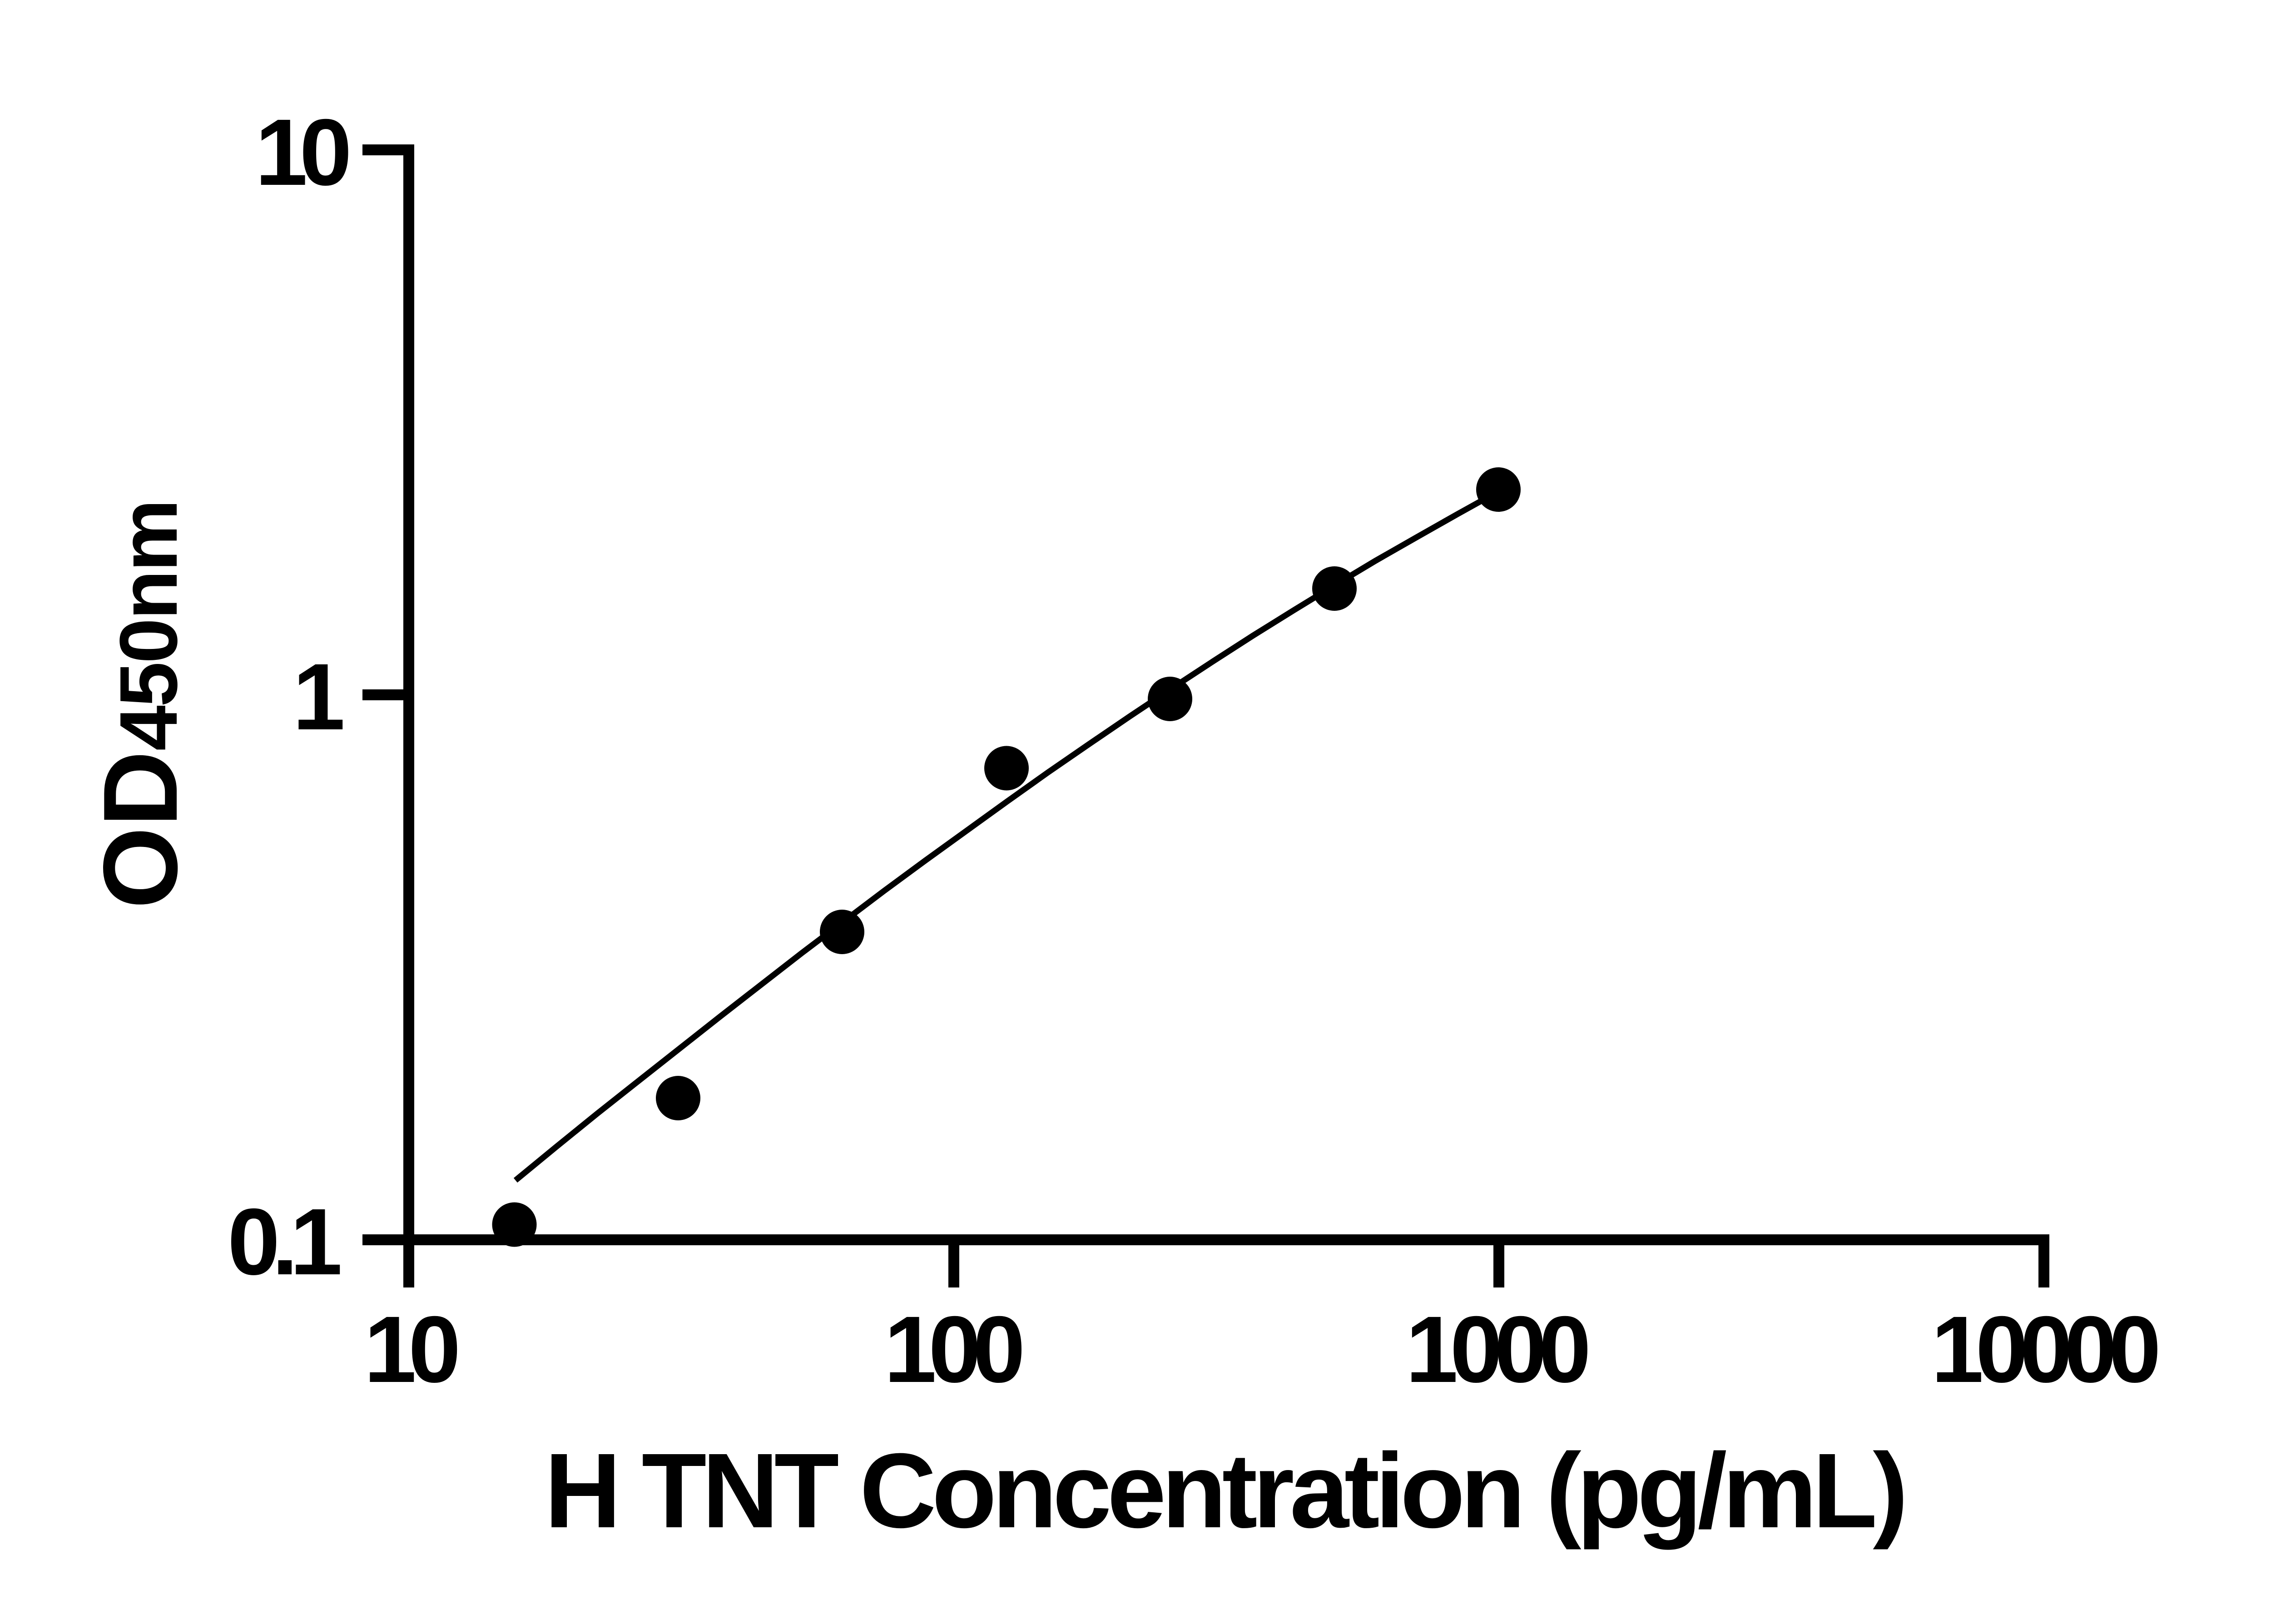 The image size is (2271, 1624). What do you see at coordinates (140, 705) in the screenshot?
I see `svg-text: OD450nm` at bounding box center [140, 705].